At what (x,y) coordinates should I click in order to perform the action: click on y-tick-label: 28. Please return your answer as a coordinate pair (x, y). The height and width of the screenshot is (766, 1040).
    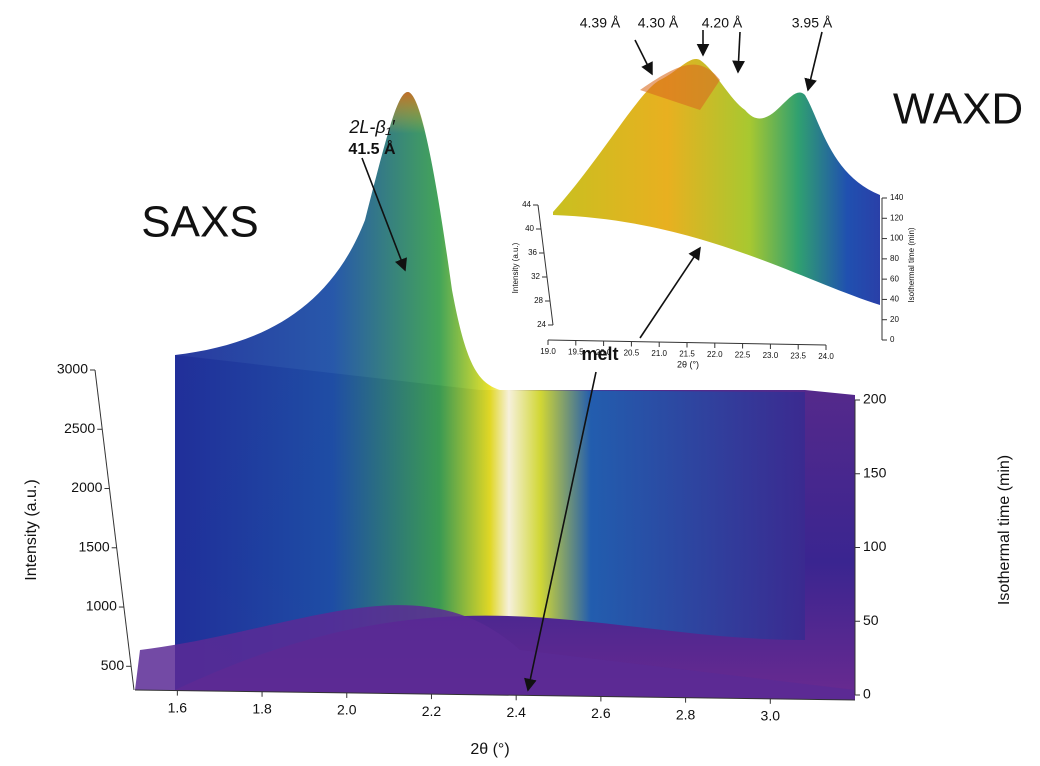
    Looking at the image, I should click on (538, 300).